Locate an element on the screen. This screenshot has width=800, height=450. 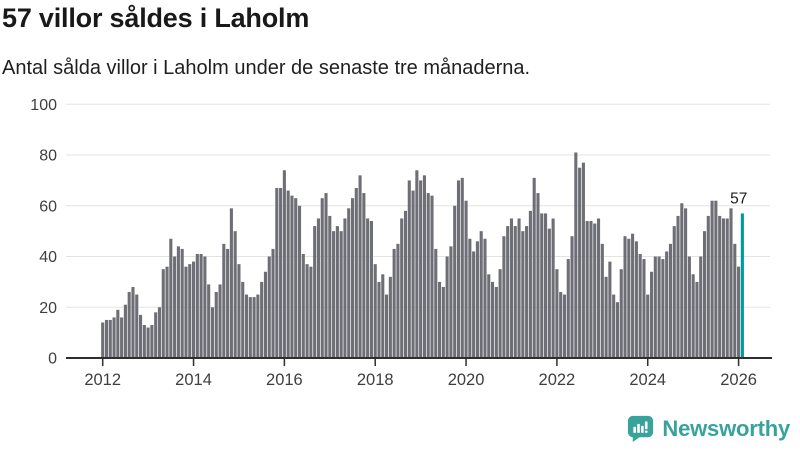
newsworthy-wordmark: Newsworthy is located at coordinates (726, 428).